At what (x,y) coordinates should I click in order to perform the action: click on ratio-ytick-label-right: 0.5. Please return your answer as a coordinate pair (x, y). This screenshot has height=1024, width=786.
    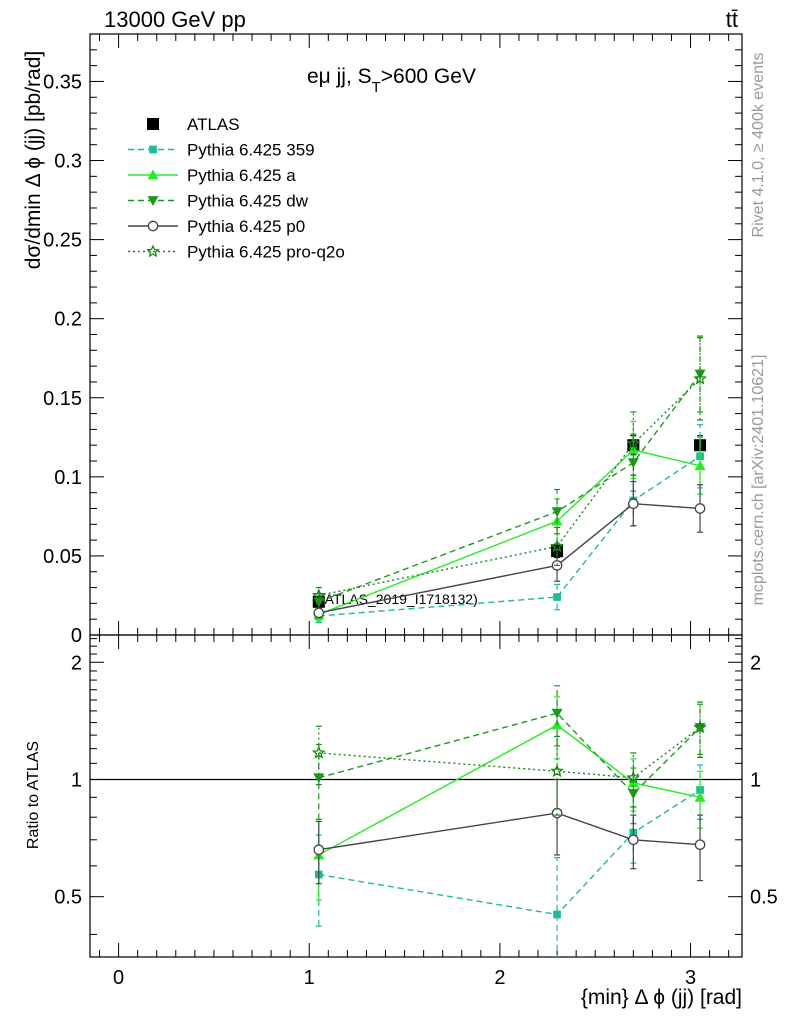
    Looking at the image, I should click on (764, 898).